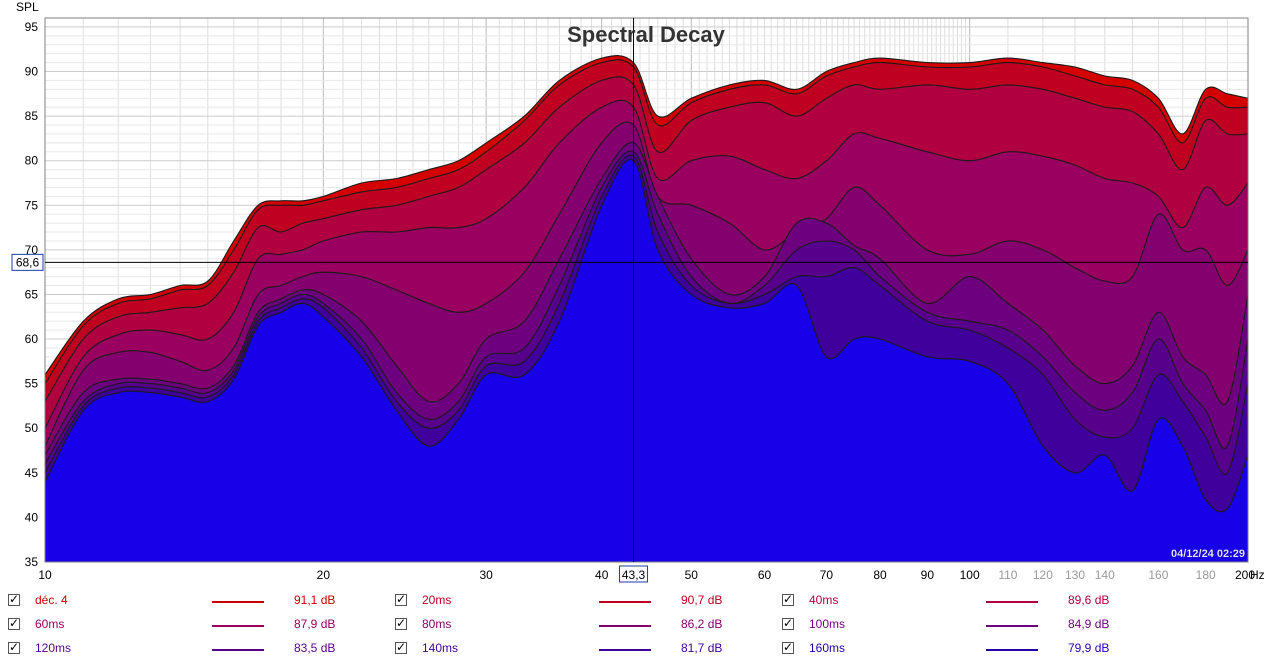 Image resolution: width=1270 pixels, height=662 pixels. I want to click on cursor-y-box, so click(27, 262).